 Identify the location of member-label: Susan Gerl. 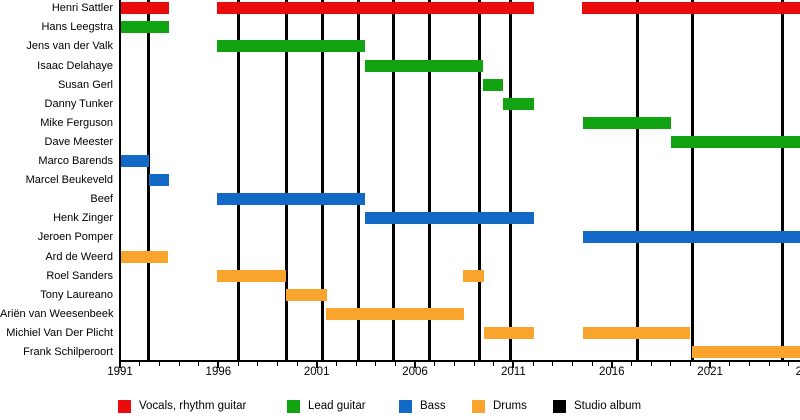
(85, 84).